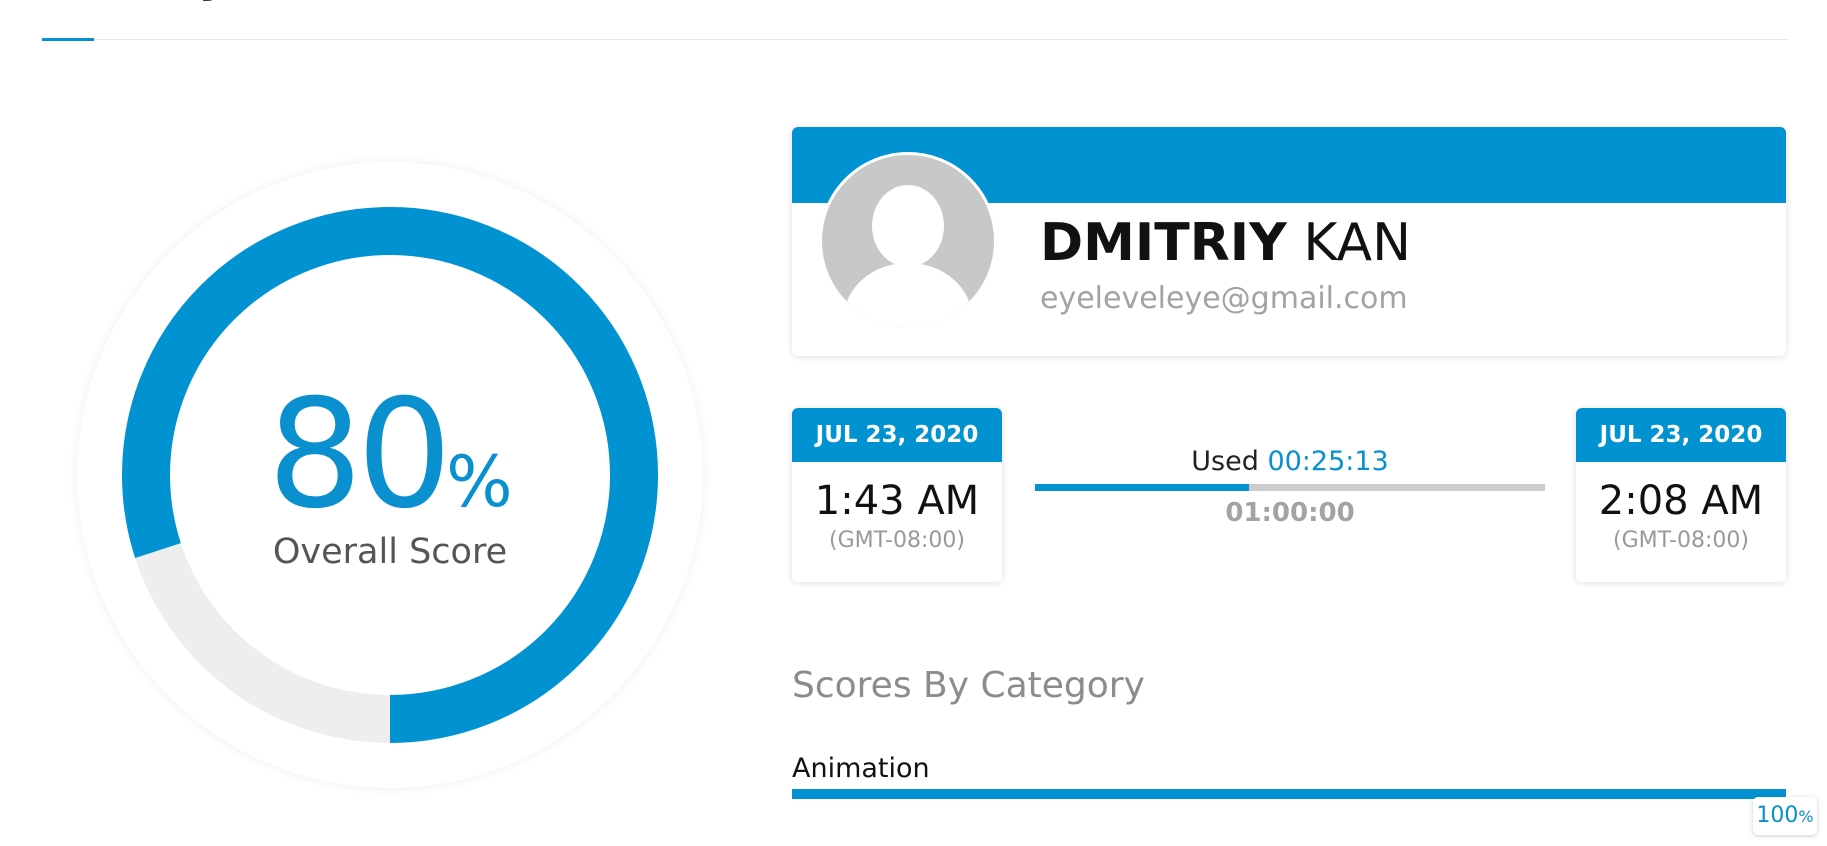 The width and height of the screenshot is (1827, 846). I want to click on time-used-label: Used, so click(1225, 461).